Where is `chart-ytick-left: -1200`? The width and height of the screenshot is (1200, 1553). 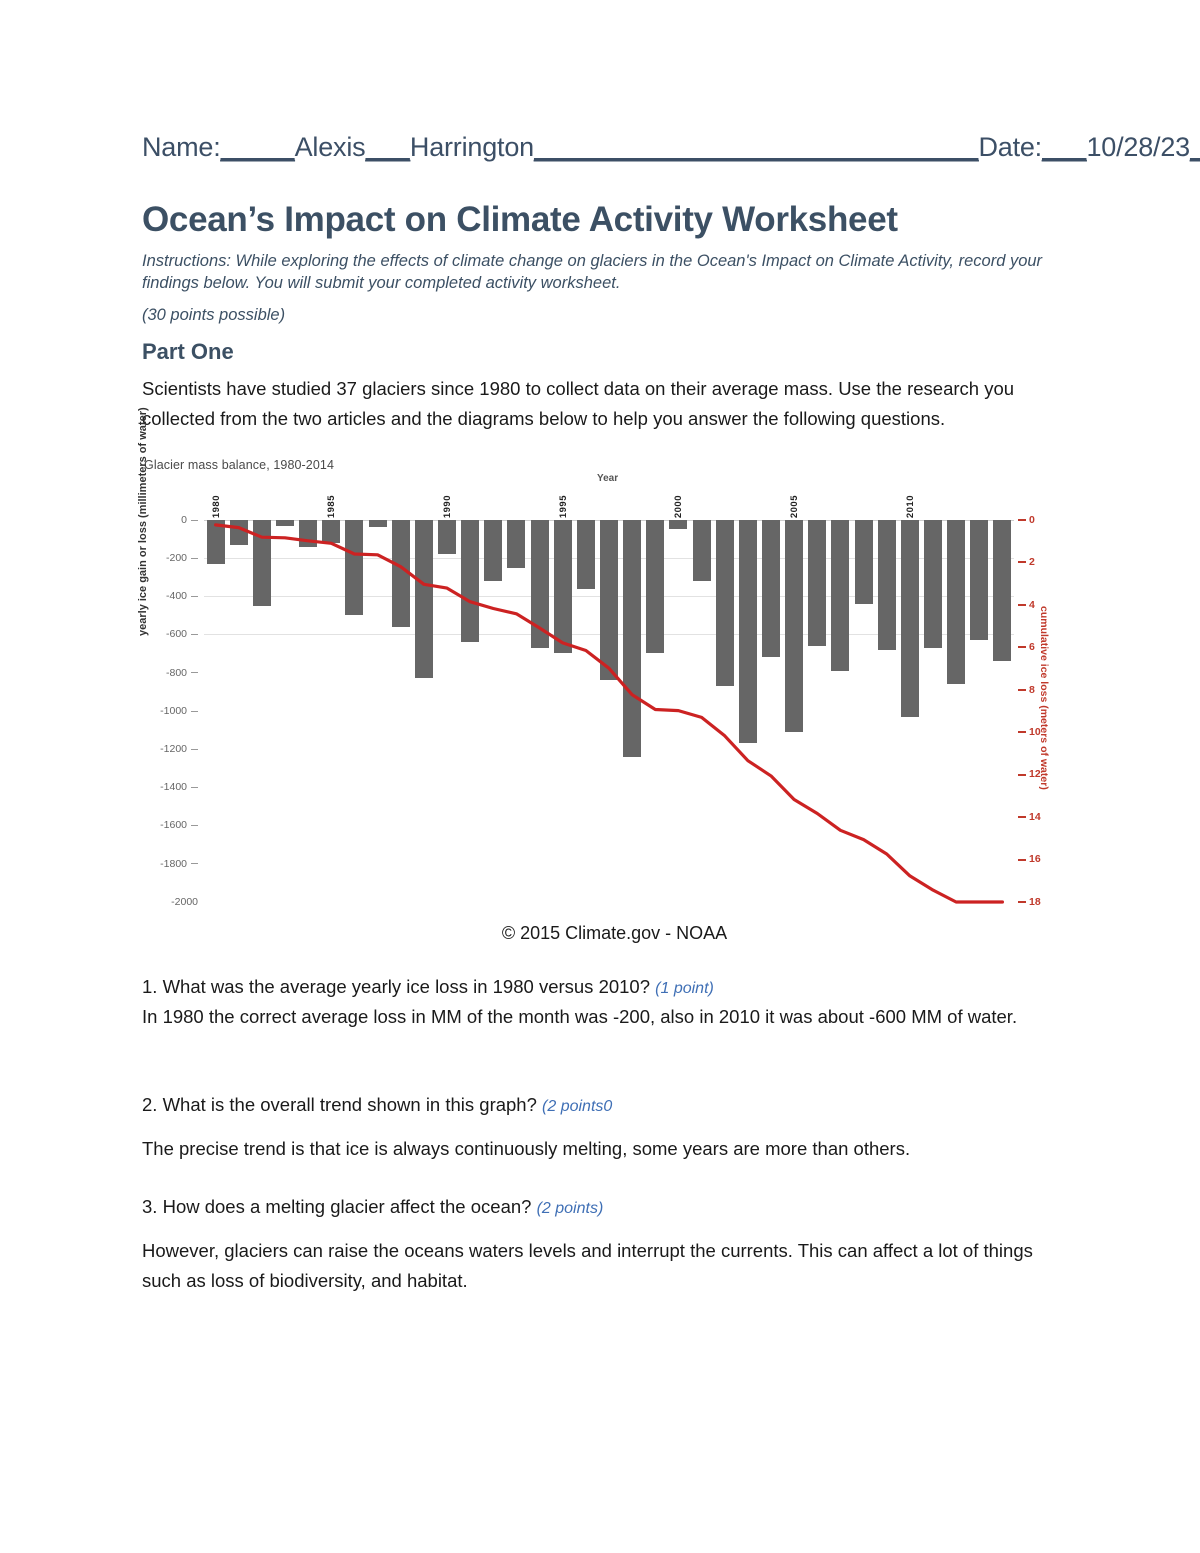
chart-ytick-left: -1200 is located at coordinates (182, 749).